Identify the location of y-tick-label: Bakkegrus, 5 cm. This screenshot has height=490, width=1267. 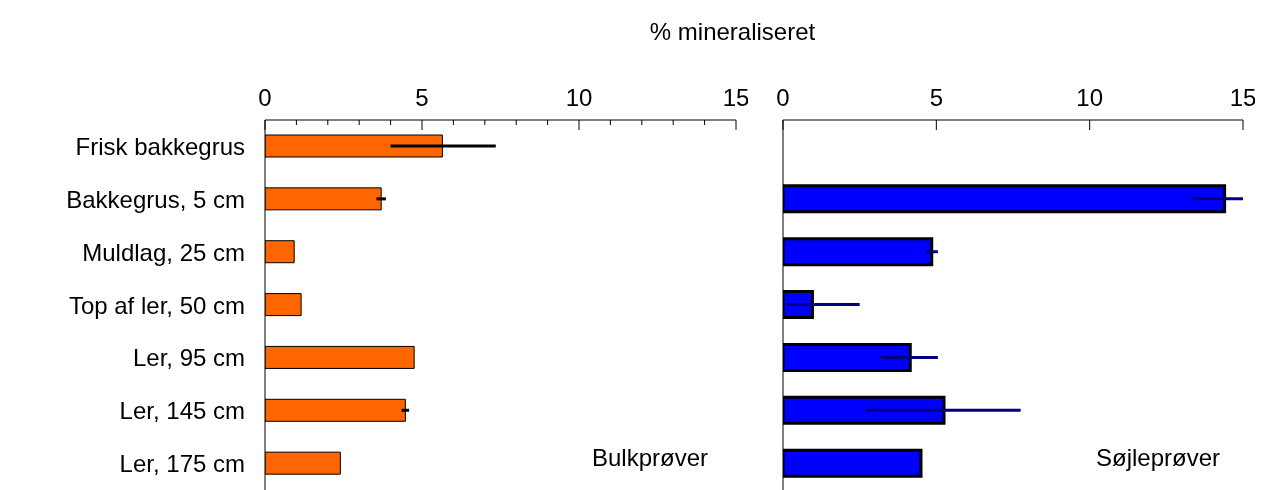
(155, 199).